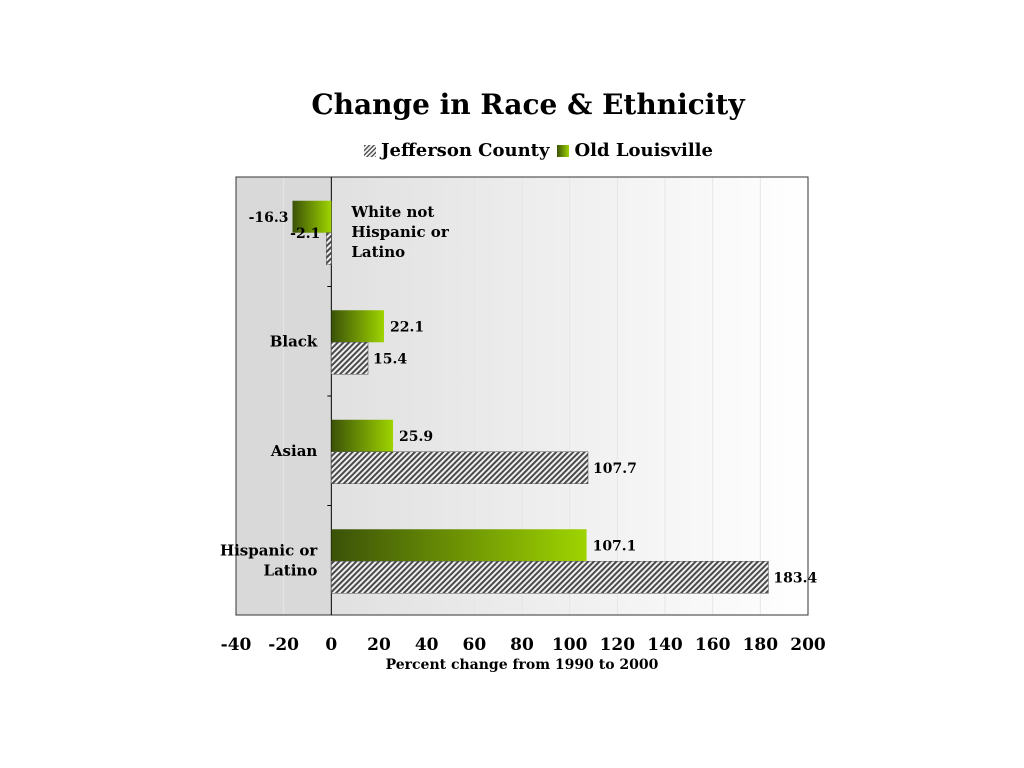 Image resolution: width=1024 pixels, height=768 pixels. What do you see at coordinates (236, 645) in the screenshot?
I see `x-tick-label: -40` at bounding box center [236, 645].